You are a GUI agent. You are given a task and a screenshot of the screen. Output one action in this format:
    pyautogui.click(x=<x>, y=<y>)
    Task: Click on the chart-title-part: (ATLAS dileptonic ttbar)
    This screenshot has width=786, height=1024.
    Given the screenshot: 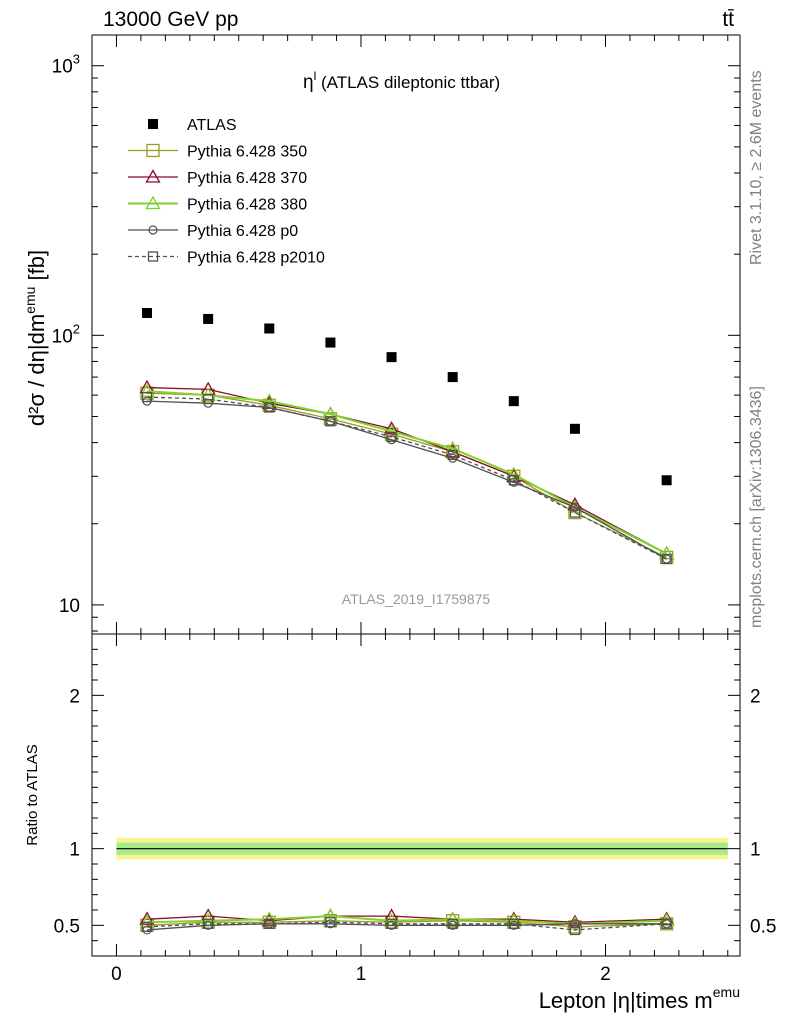 What is the action you would take?
    pyautogui.click(x=408, y=82)
    